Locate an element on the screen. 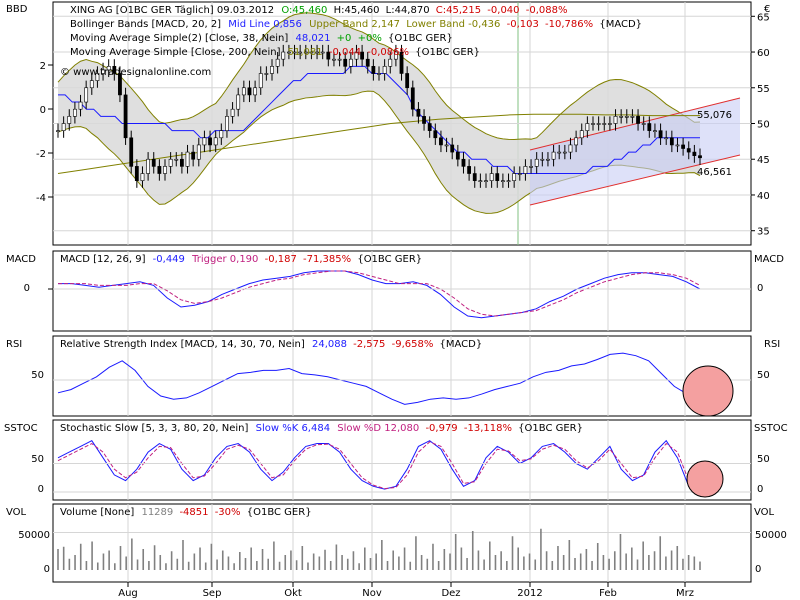 The height and width of the screenshot is (600, 800). macd-layer is located at coordinates (399, 294).